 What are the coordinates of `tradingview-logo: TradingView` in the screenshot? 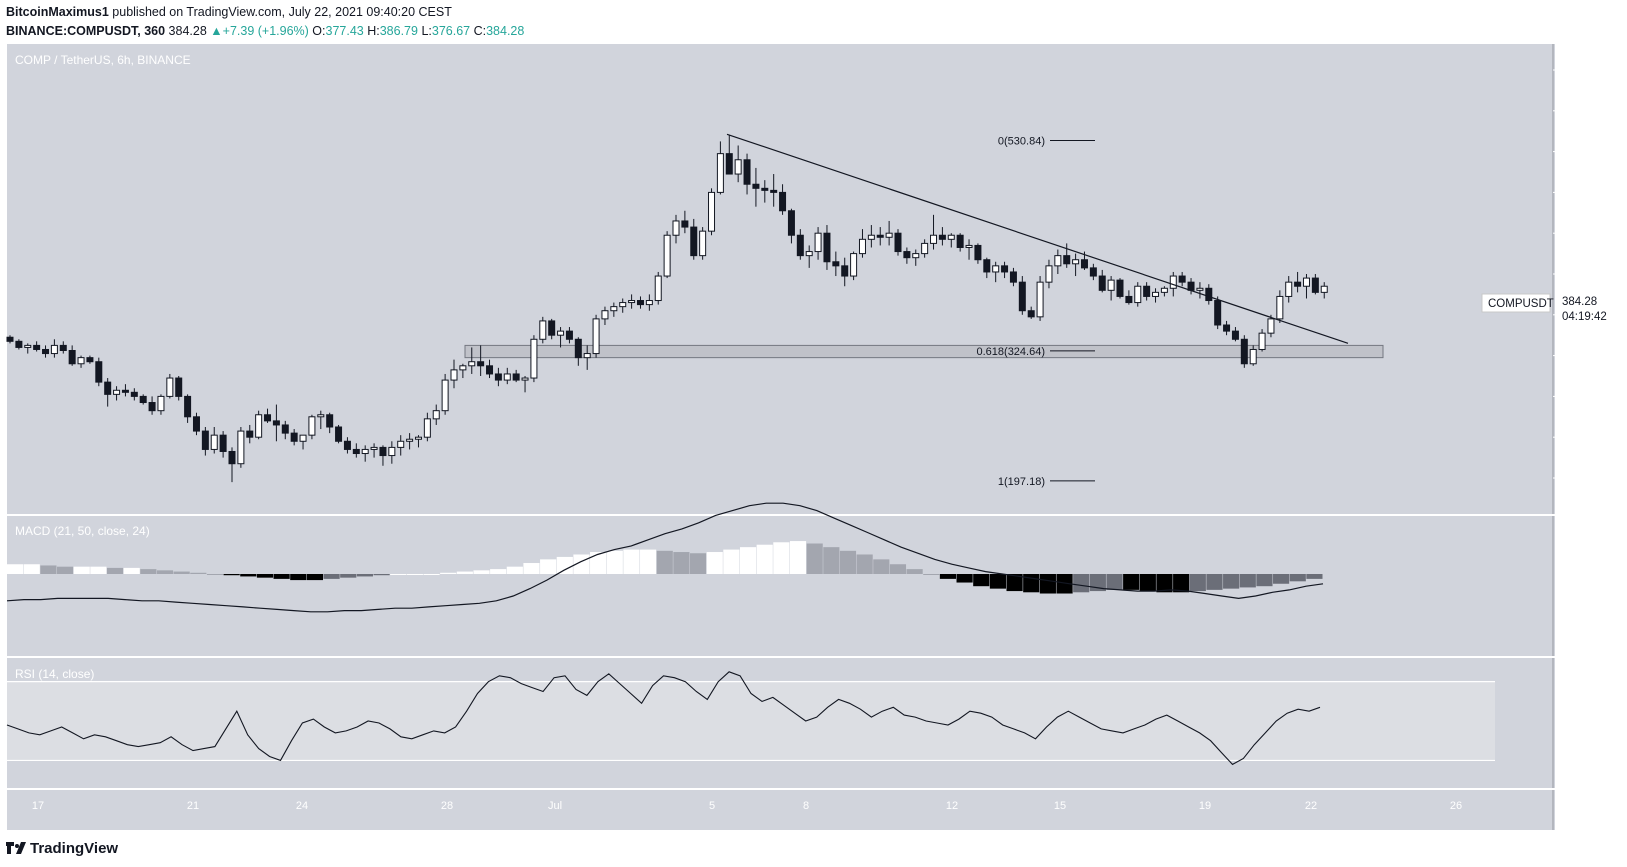 It's located at (62, 848).